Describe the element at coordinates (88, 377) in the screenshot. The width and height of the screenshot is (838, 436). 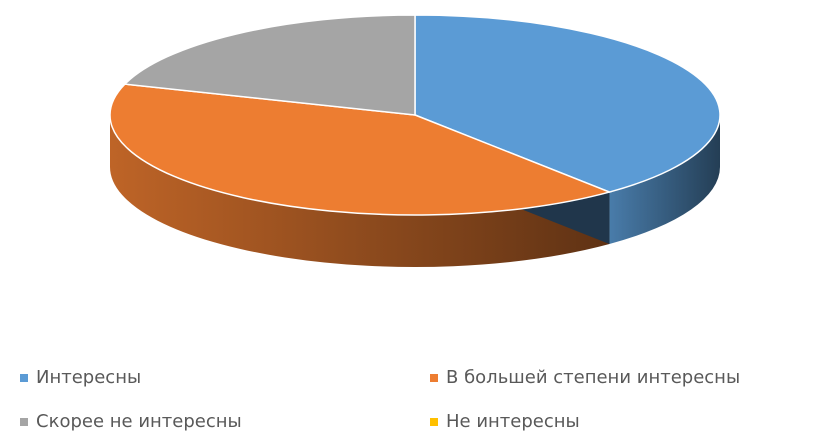
I see `legend-label: Интересны` at that location.